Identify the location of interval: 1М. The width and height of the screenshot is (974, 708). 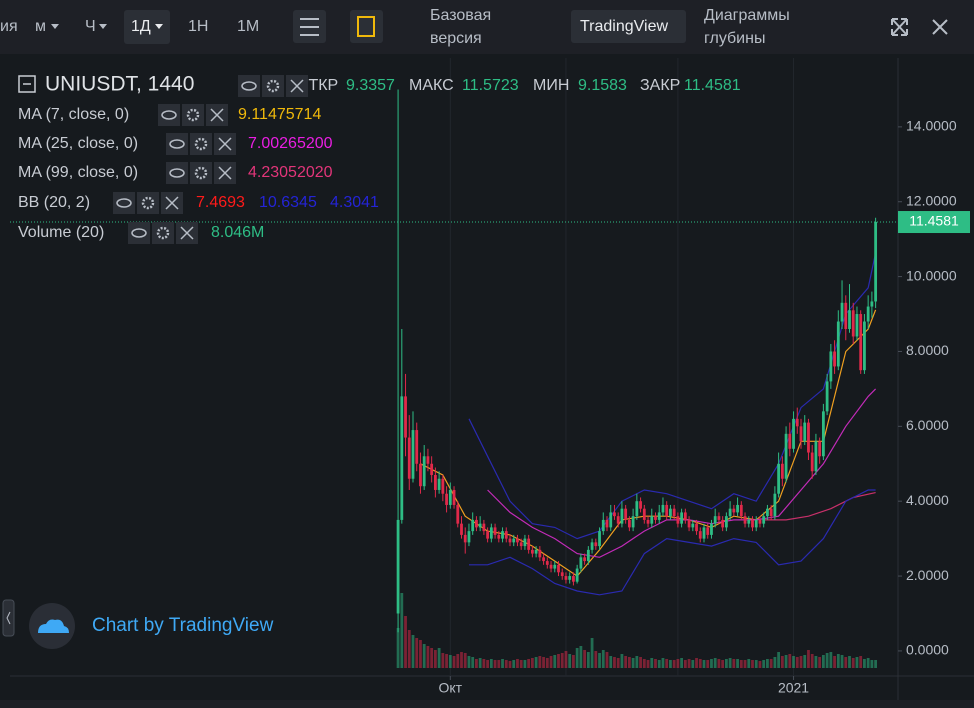
(248, 26).